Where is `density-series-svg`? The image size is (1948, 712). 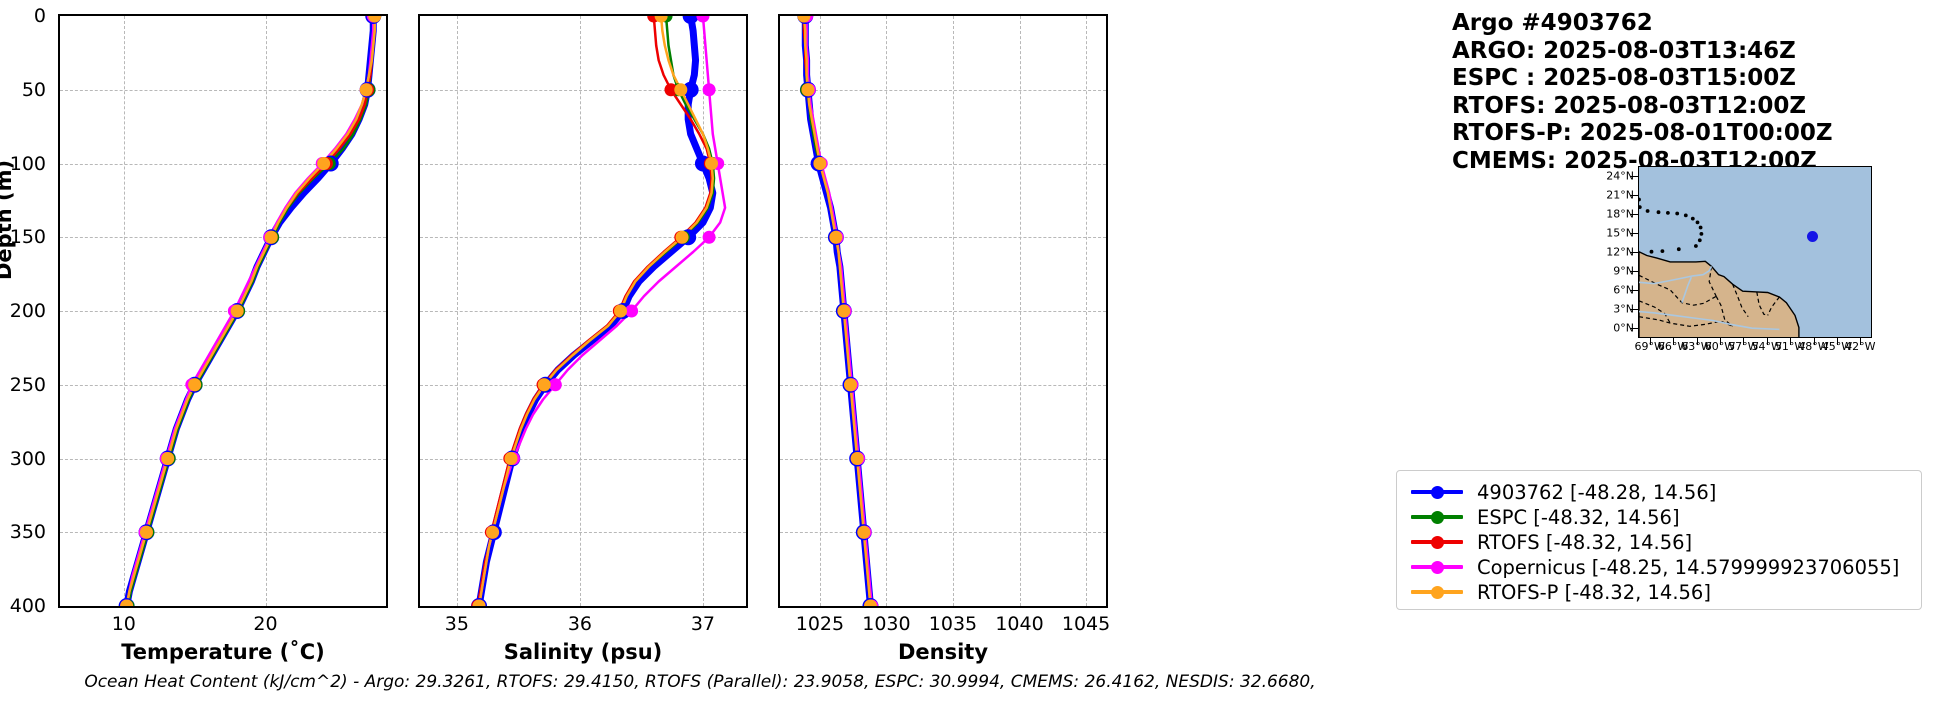 density-series-svg is located at coordinates (838, 311).